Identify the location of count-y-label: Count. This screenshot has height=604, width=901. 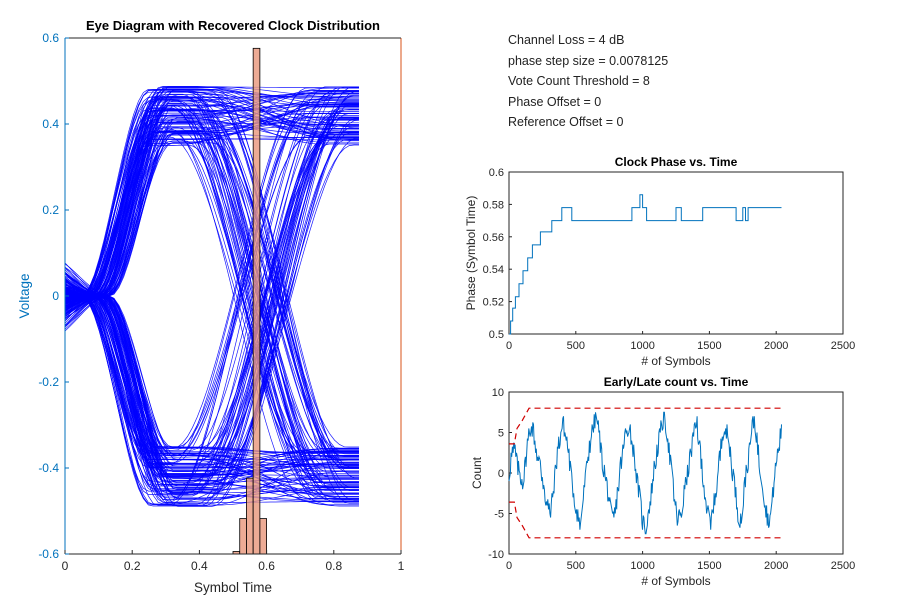
(477, 472).